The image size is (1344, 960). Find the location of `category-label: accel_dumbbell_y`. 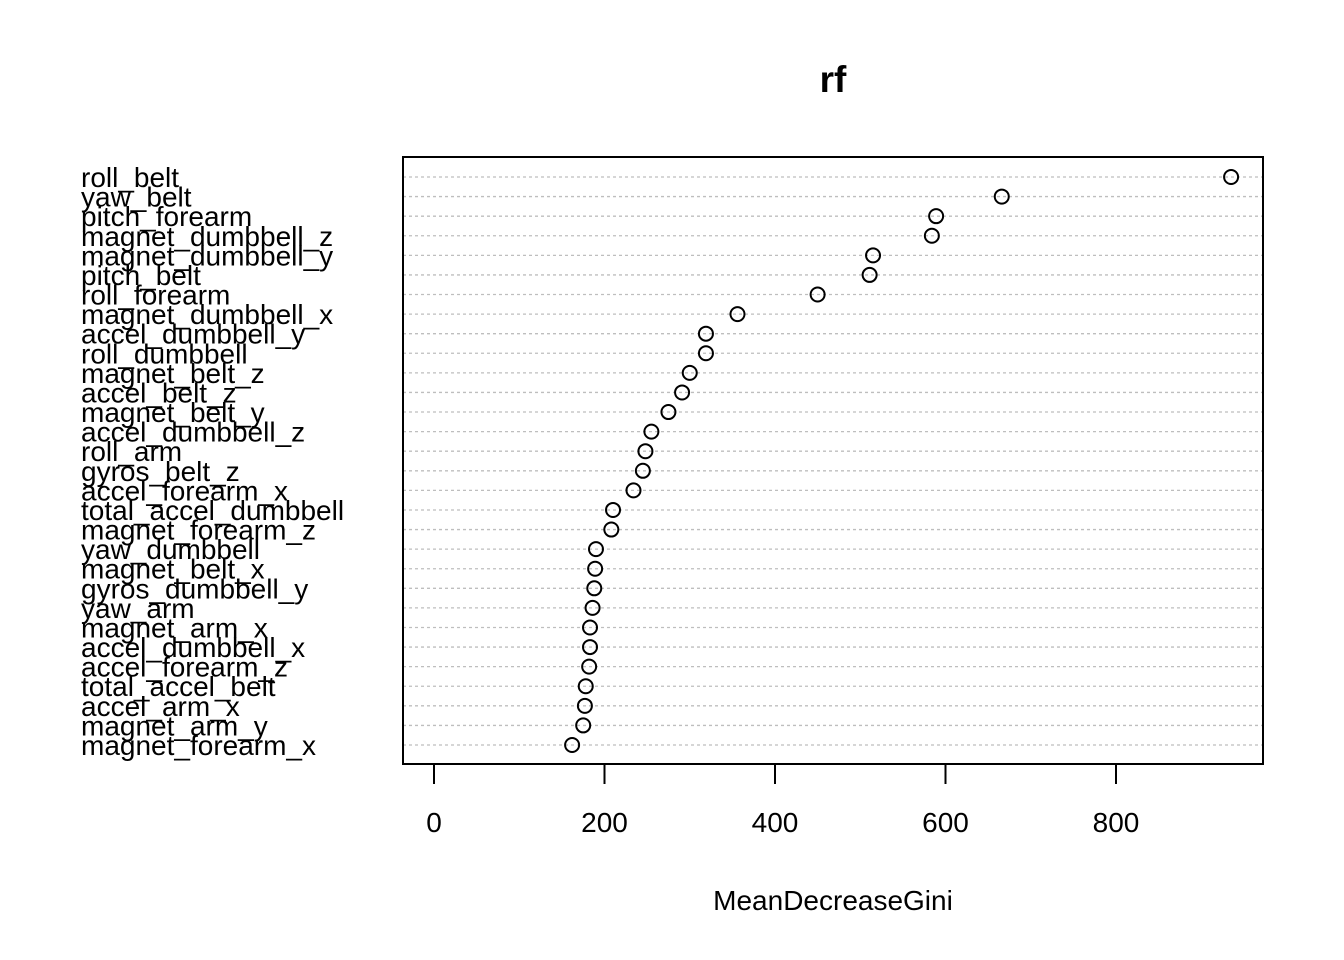

category-label: accel_dumbbell_y is located at coordinates (193, 334).